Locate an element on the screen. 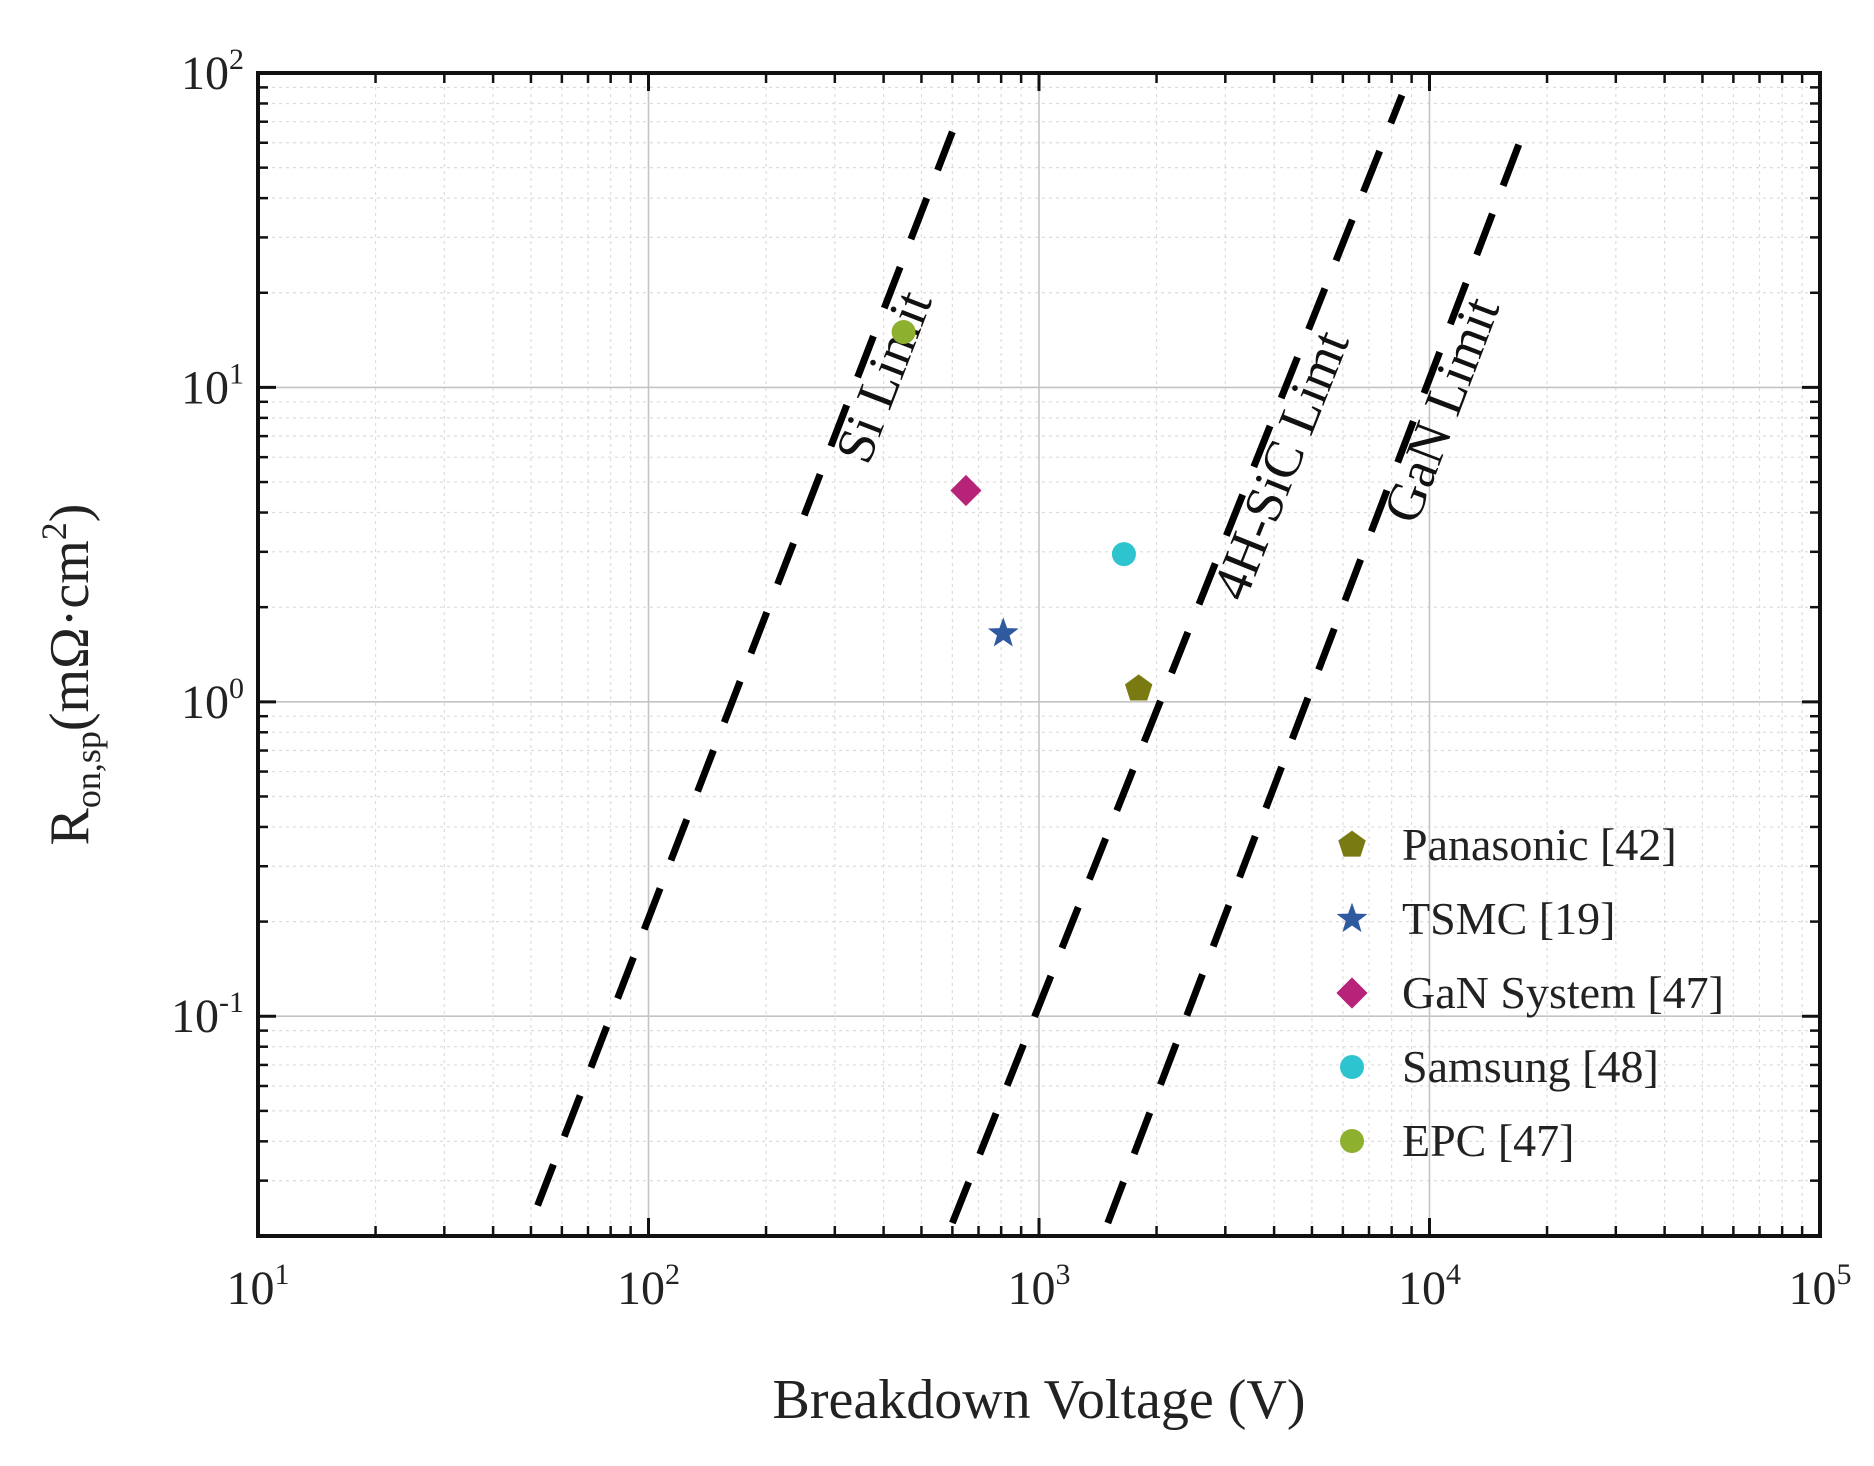 The width and height of the screenshot is (1874, 1466). legend-label: GaN System [47] is located at coordinates (1563, 992).